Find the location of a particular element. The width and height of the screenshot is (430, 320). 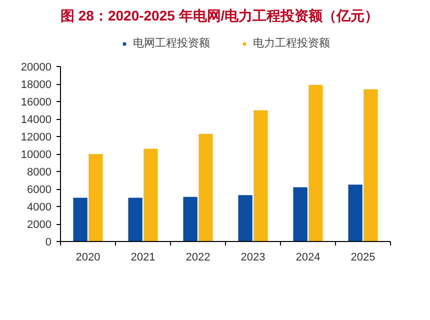

y-tick-label: 4000 is located at coordinates (39, 208).